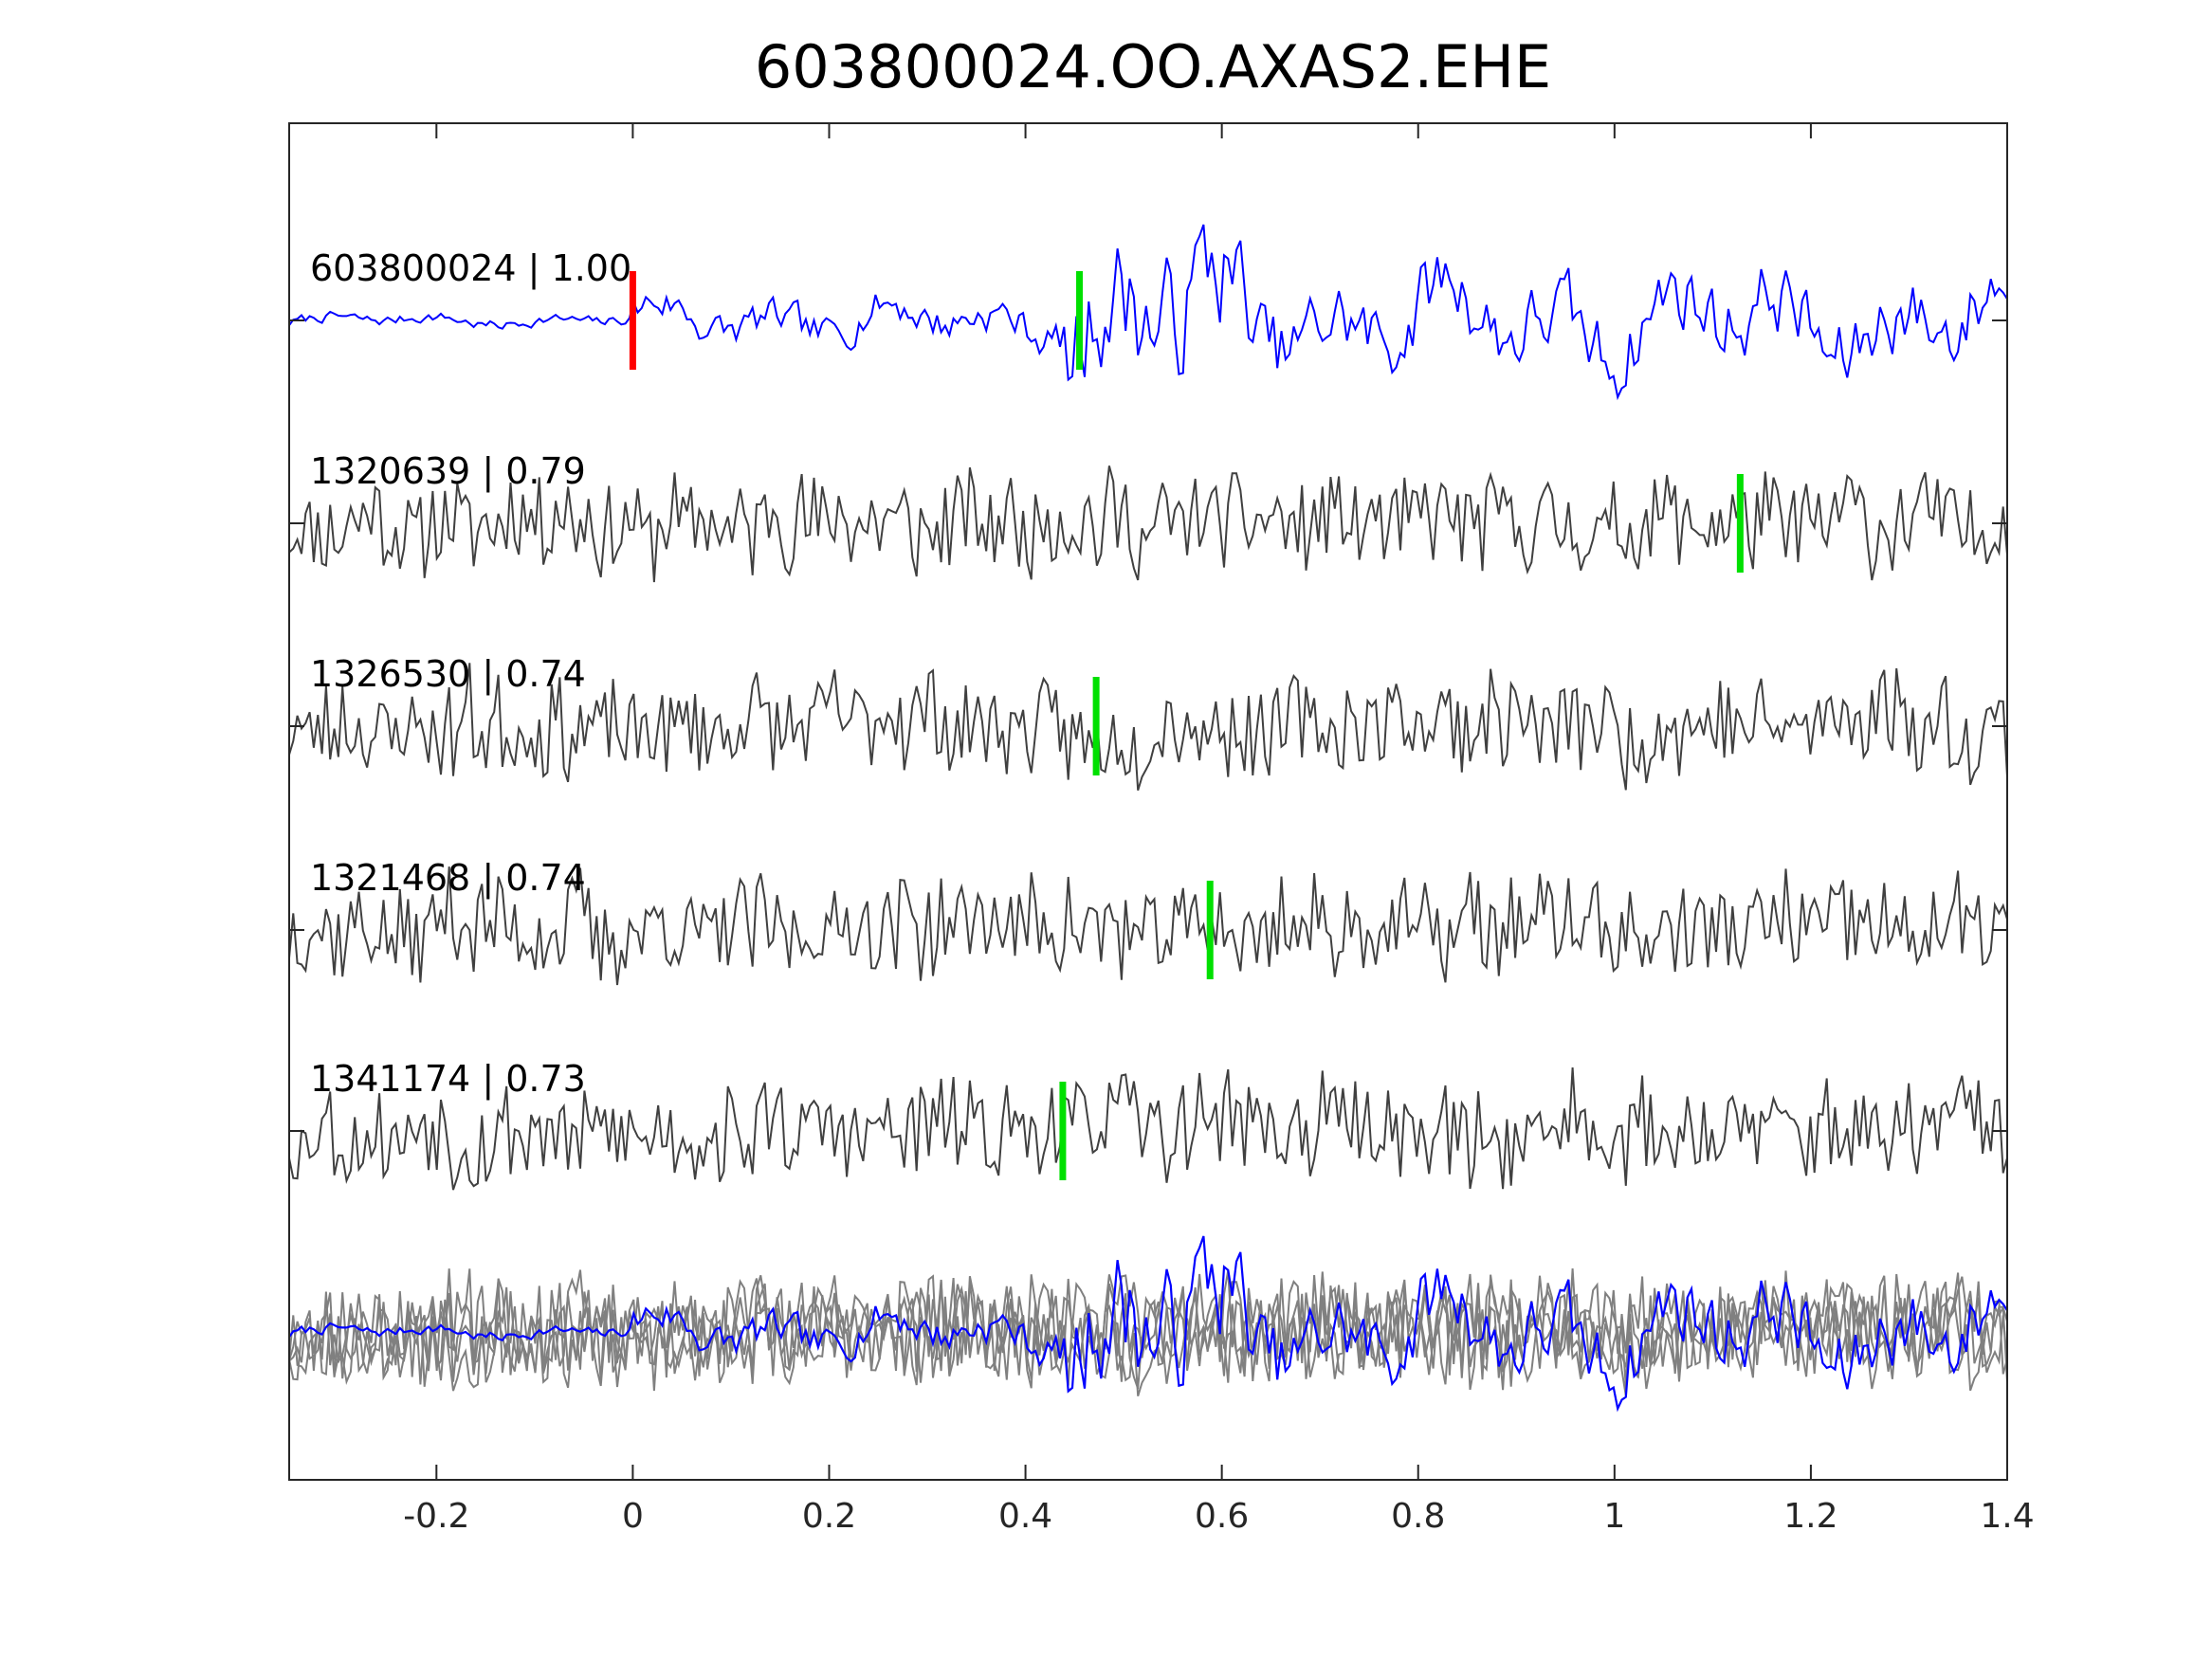 The width and height of the screenshot is (2212, 1659). I want to click on x-tick-label: 0.2, so click(829, 1516).